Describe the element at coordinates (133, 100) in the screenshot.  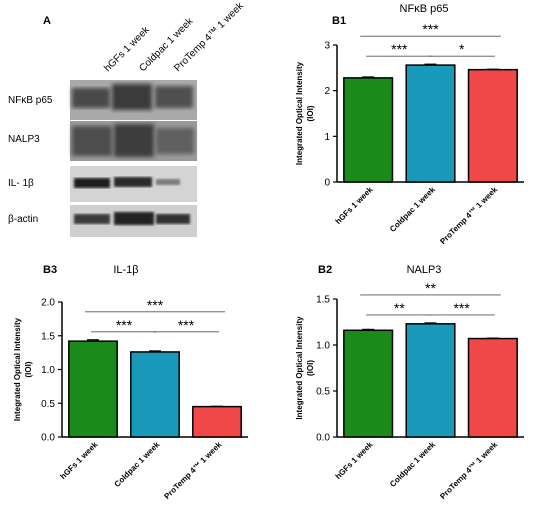
I see `blot-band-nfkb` at that location.